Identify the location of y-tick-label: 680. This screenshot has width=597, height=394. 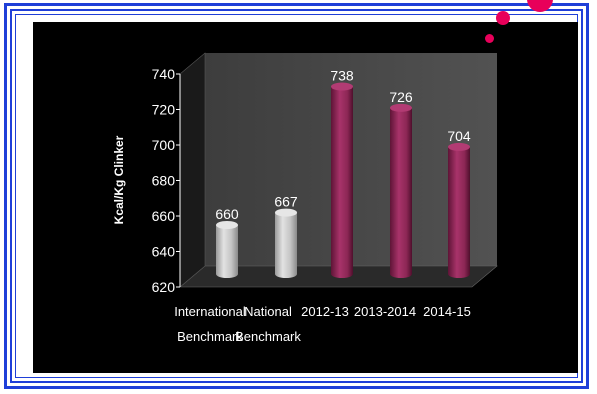
(164, 181).